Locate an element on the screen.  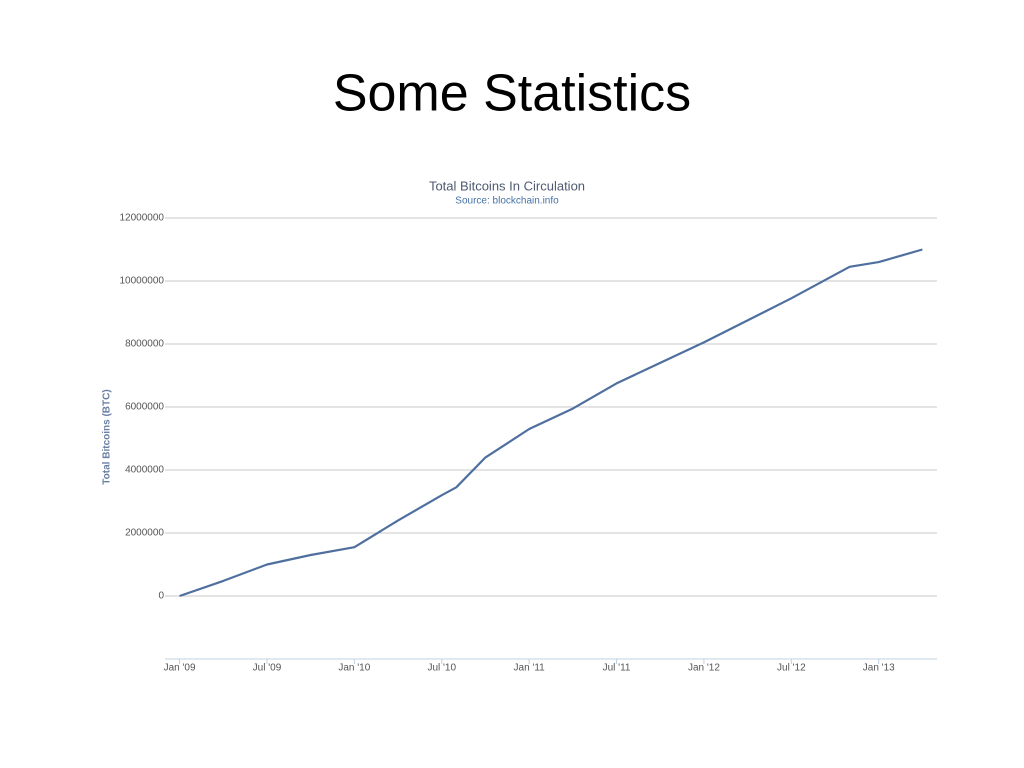
y-tick-label: 12000000 is located at coordinates (142, 218).